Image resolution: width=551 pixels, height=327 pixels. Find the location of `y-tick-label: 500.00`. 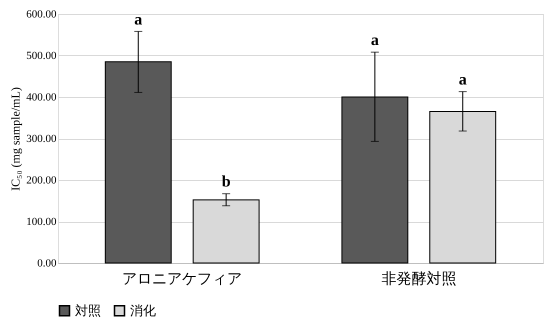

y-tick-label: 500.00 is located at coordinates (41, 56).